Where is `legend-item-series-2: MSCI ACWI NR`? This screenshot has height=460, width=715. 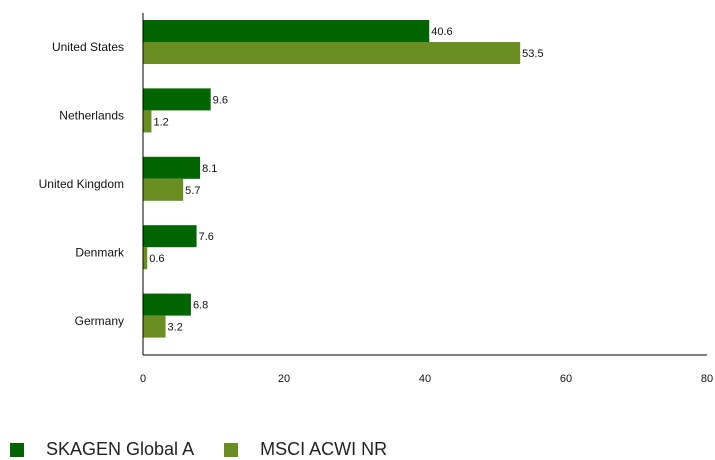 legend-item-series-2: MSCI ACWI NR is located at coordinates (305, 449).